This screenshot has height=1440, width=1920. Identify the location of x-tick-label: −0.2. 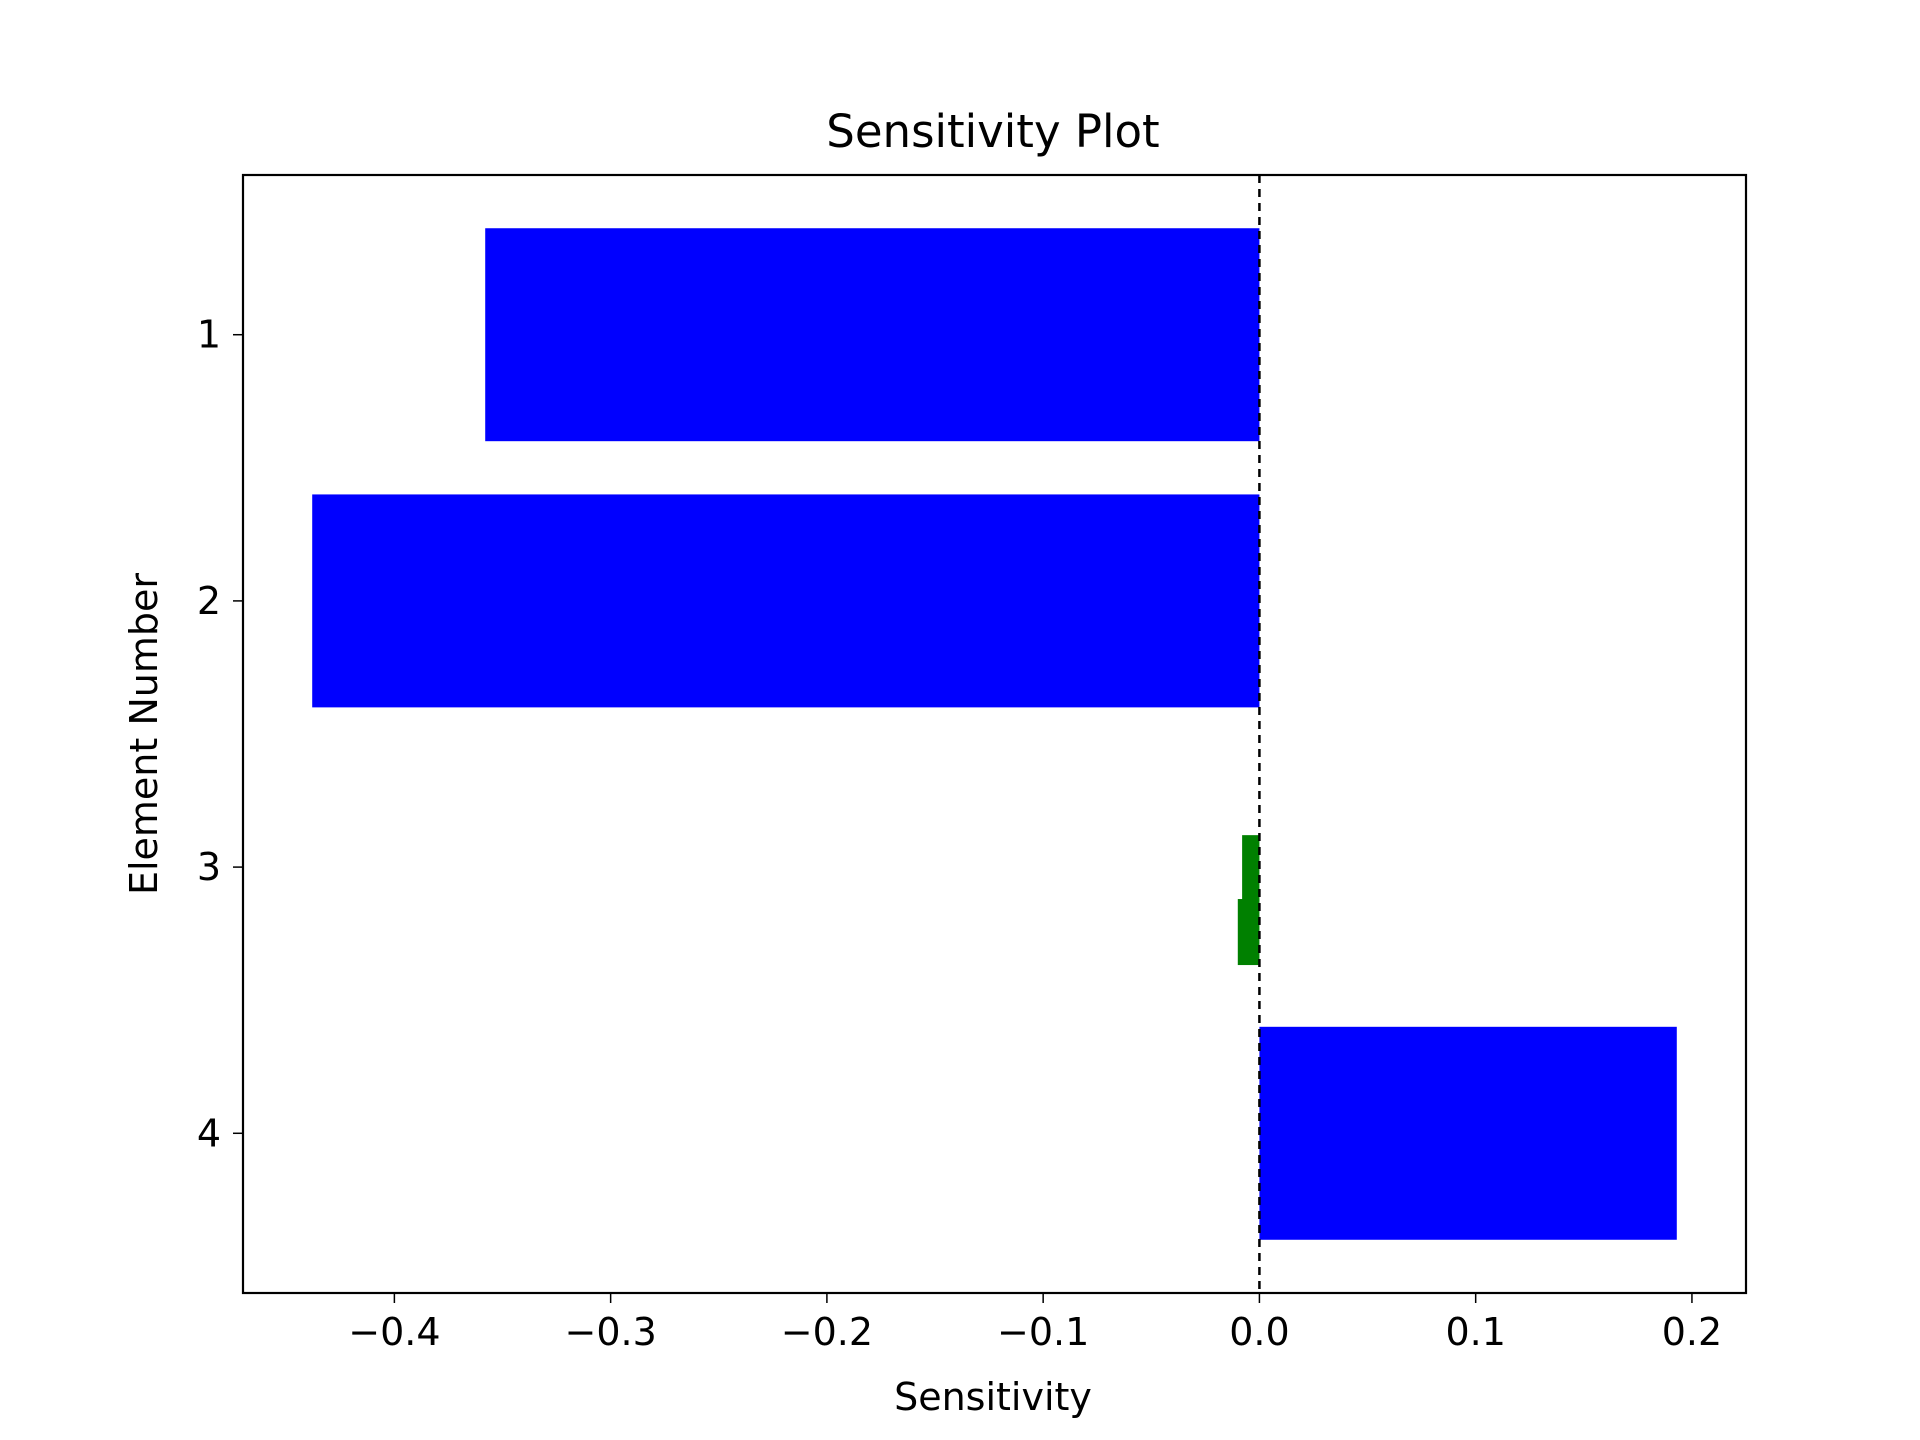
(827, 1332).